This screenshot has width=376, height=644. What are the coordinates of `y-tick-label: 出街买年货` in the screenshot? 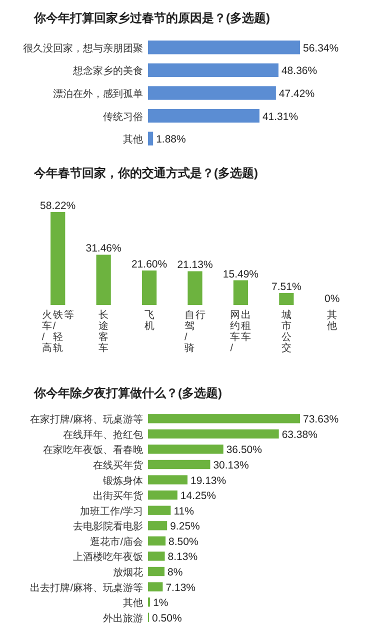 It's located at (118, 496).